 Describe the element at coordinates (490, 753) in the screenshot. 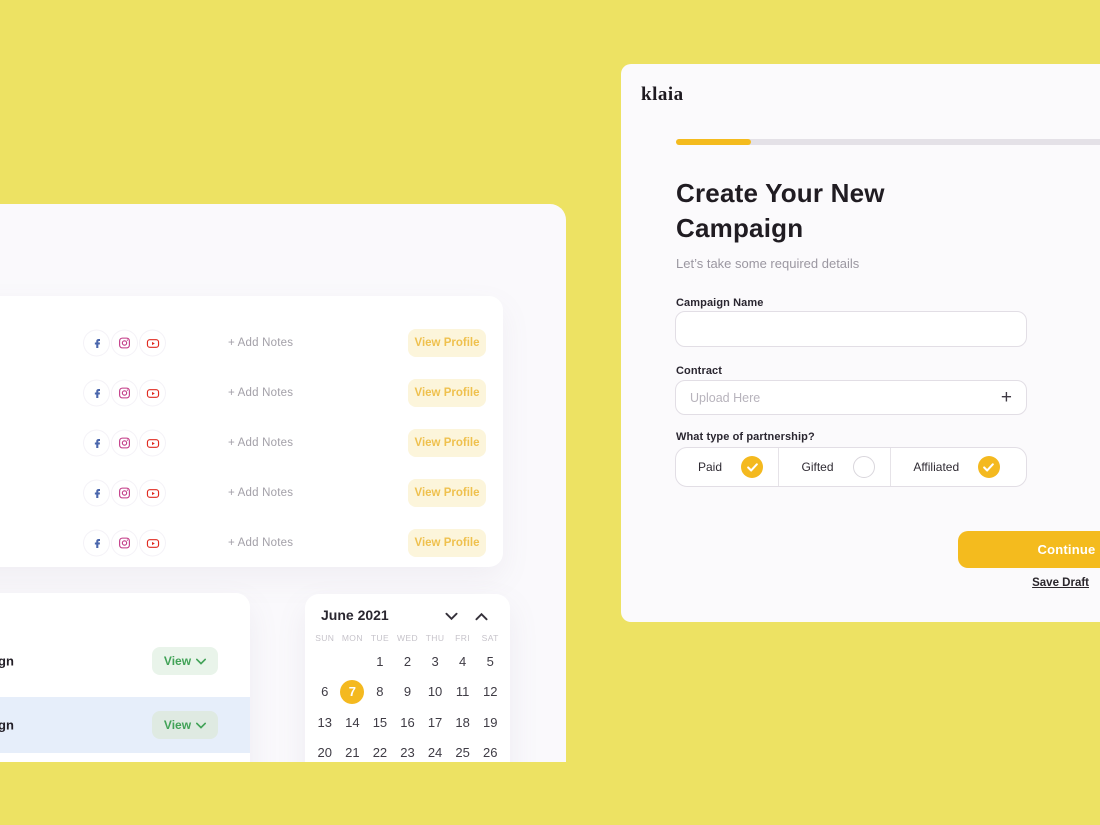

I see `calendar-day: 26` at that location.